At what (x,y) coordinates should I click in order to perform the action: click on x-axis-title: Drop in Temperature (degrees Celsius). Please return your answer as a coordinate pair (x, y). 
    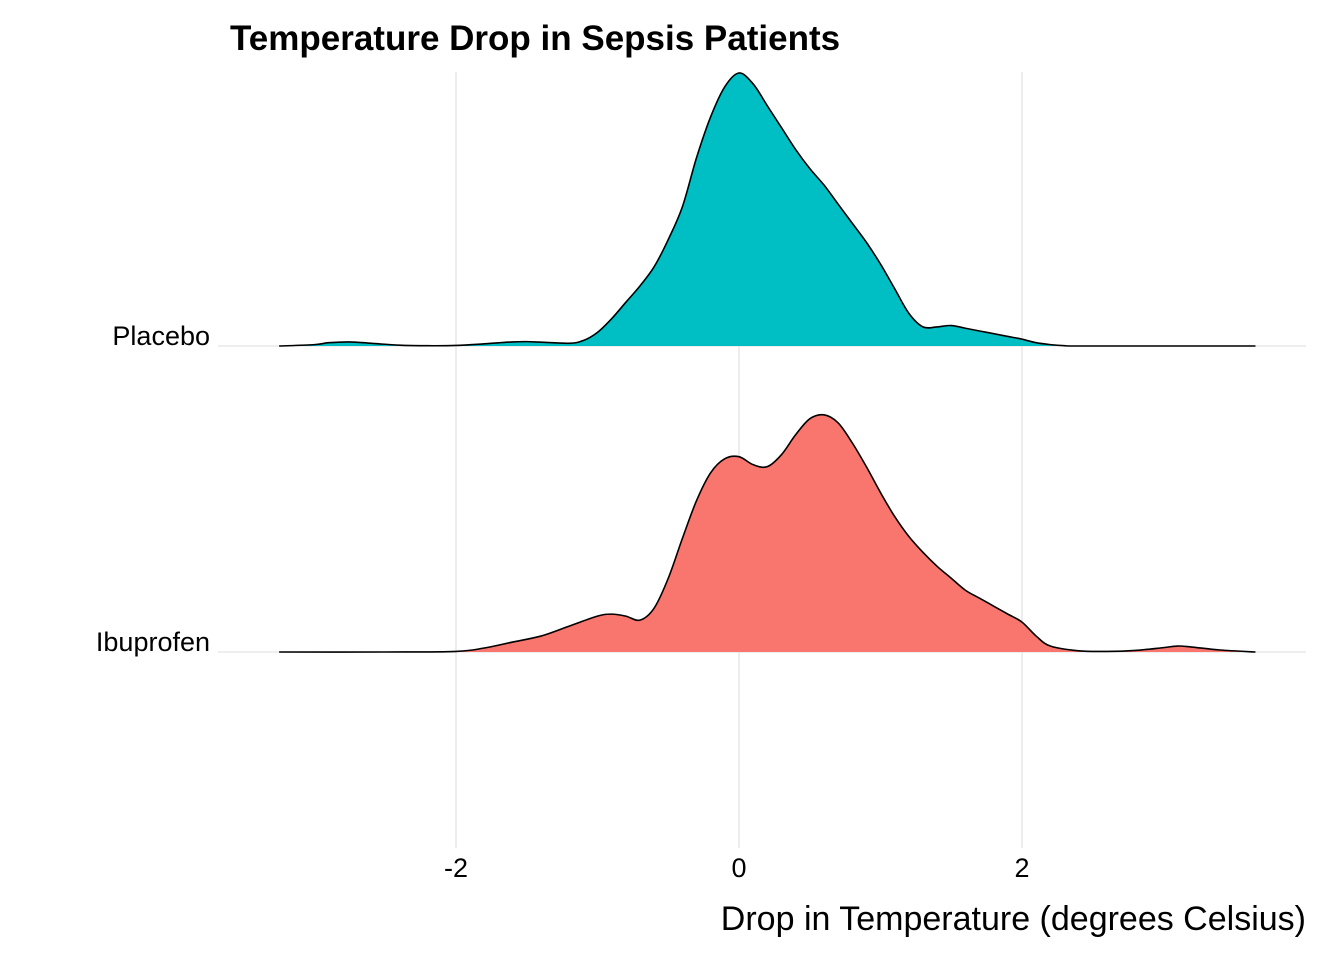
    Looking at the image, I should click on (1013, 919).